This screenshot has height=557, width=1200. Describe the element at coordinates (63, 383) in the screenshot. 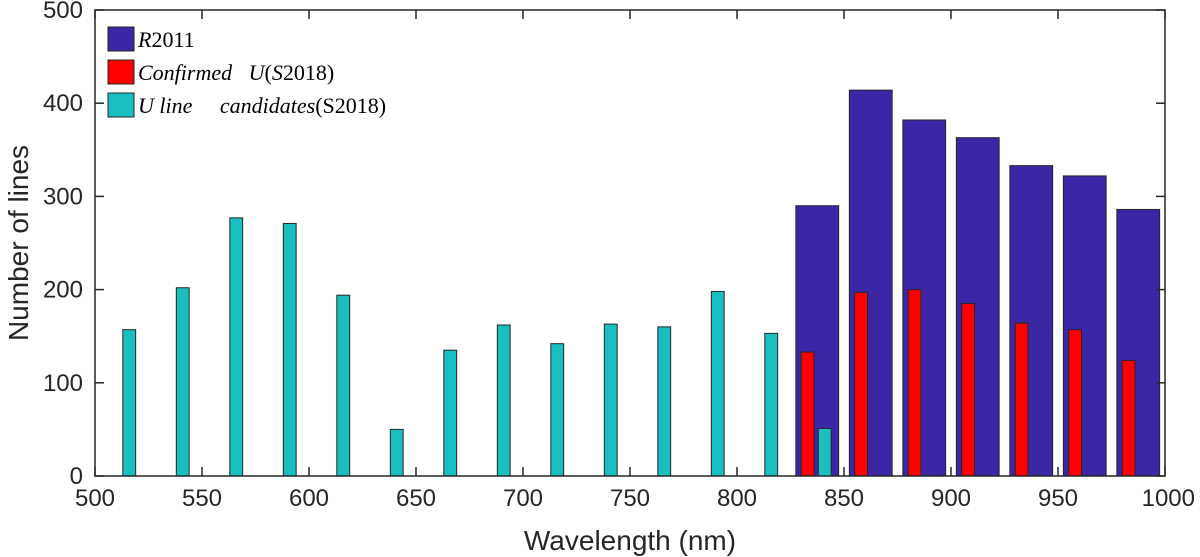

I see `y-tick-label-1: 100` at that location.